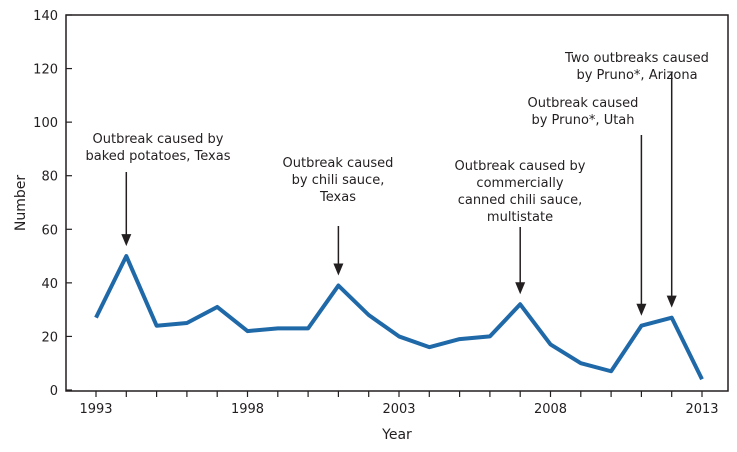 The height and width of the screenshot is (452, 737). Describe the element at coordinates (636, 58) in the screenshot. I see `annotation-text: Two outbreaks caused` at that location.